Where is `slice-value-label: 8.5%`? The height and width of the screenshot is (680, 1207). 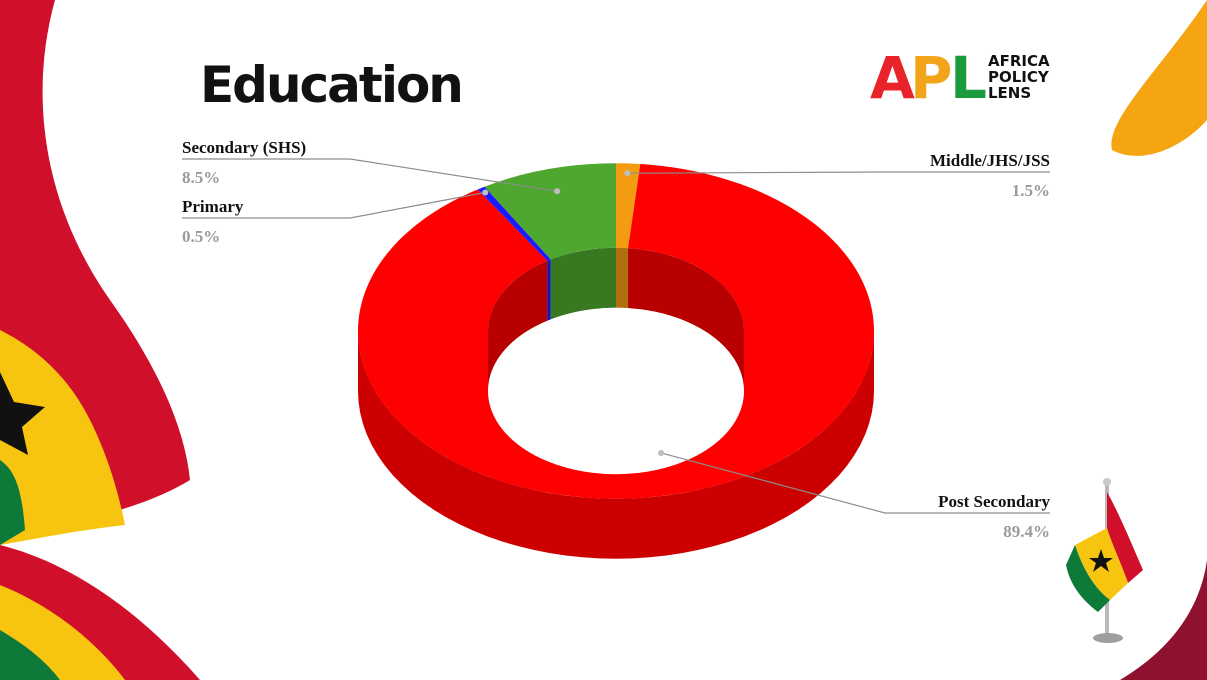 slice-value-label: 8.5% is located at coordinates (201, 177).